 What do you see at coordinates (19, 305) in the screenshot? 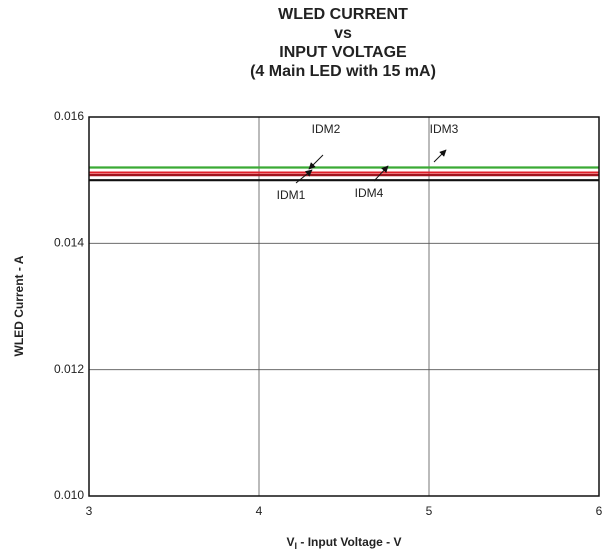
I see `y-axis-label: WLED Current - A` at bounding box center [19, 305].